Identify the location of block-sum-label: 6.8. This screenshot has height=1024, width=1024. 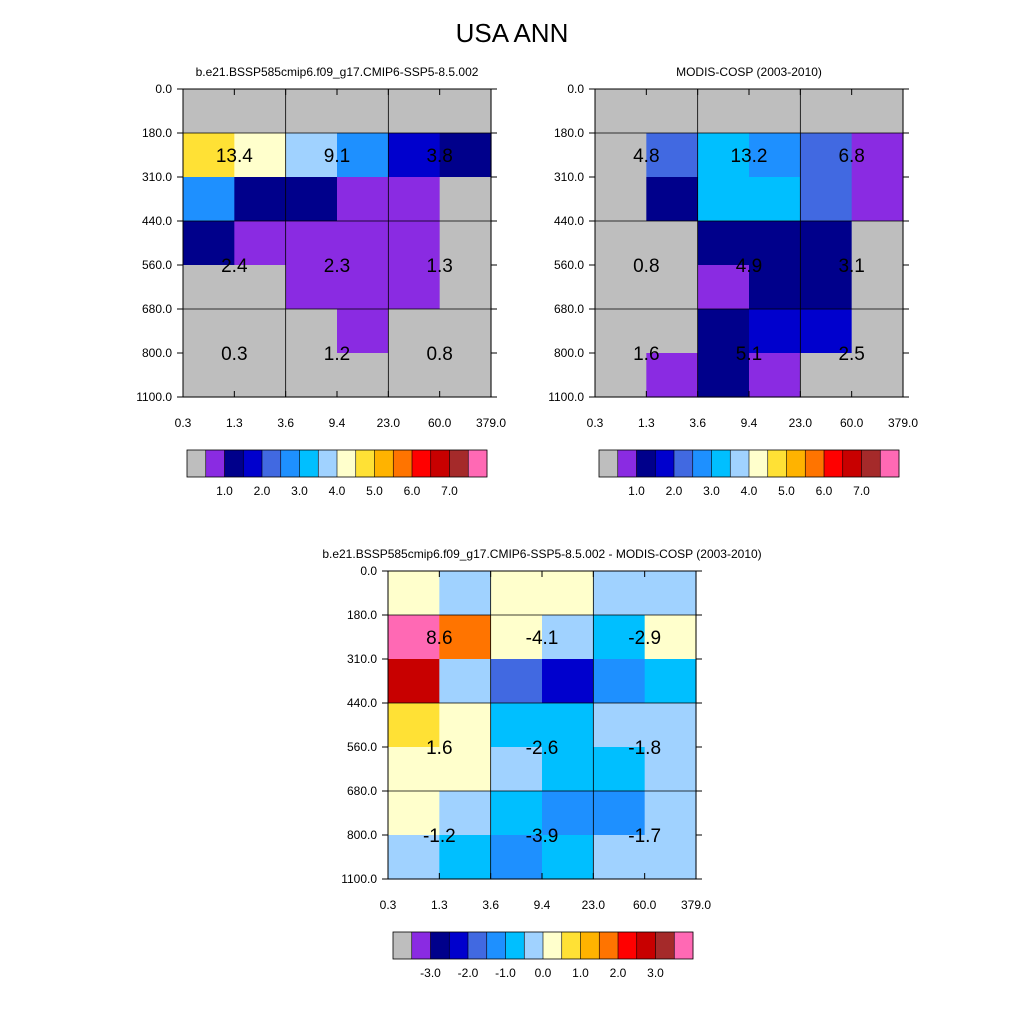
(851, 156).